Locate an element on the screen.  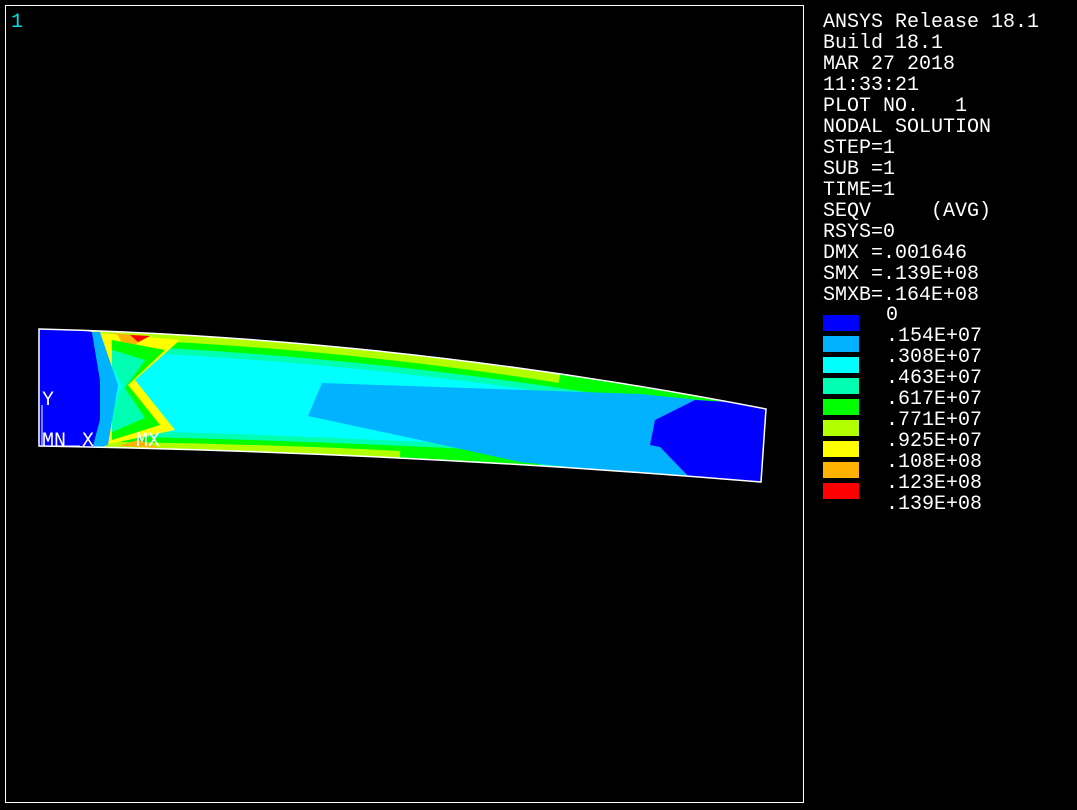
legend-label: .154E+07 is located at coordinates (934, 336).